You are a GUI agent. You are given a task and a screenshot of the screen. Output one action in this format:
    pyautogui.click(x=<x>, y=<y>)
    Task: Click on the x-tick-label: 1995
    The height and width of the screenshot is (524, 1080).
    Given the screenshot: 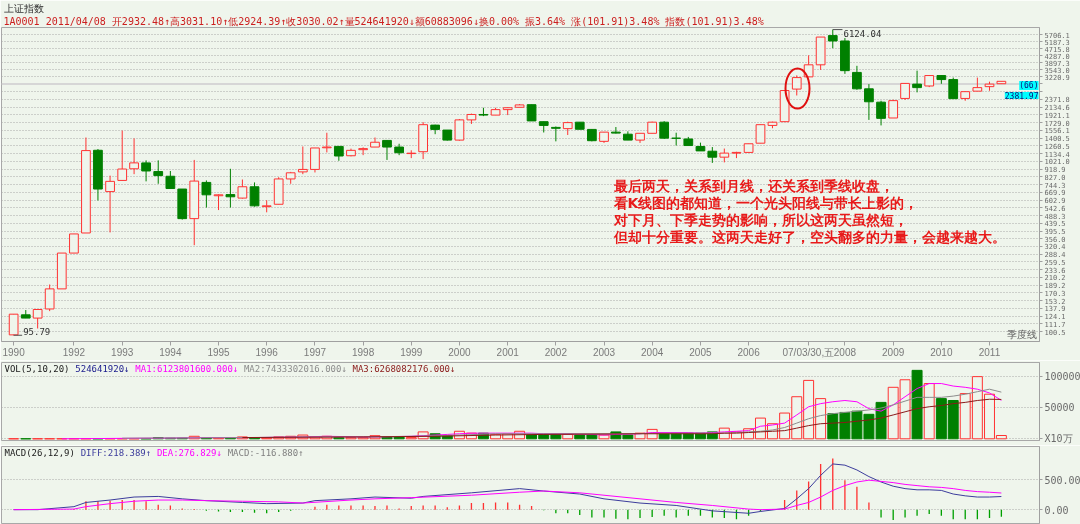 What is the action you would take?
    pyautogui.click(x=219, y=352)
    